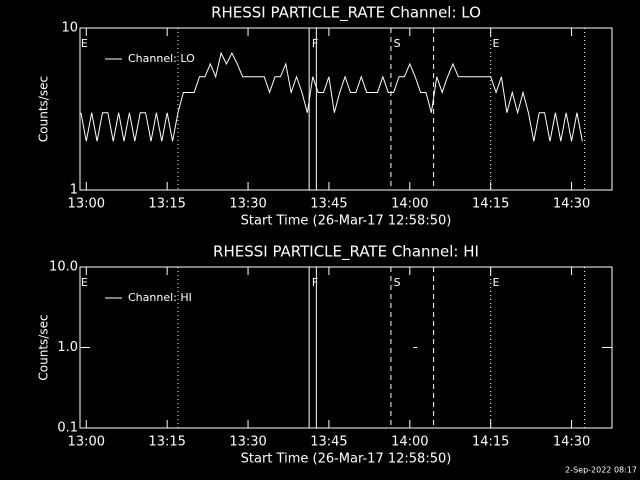  What do you see at coordinates (161, 58) in the screenshot?
I see `legend-label: Channel: LO` at bounding box center [161, 58].